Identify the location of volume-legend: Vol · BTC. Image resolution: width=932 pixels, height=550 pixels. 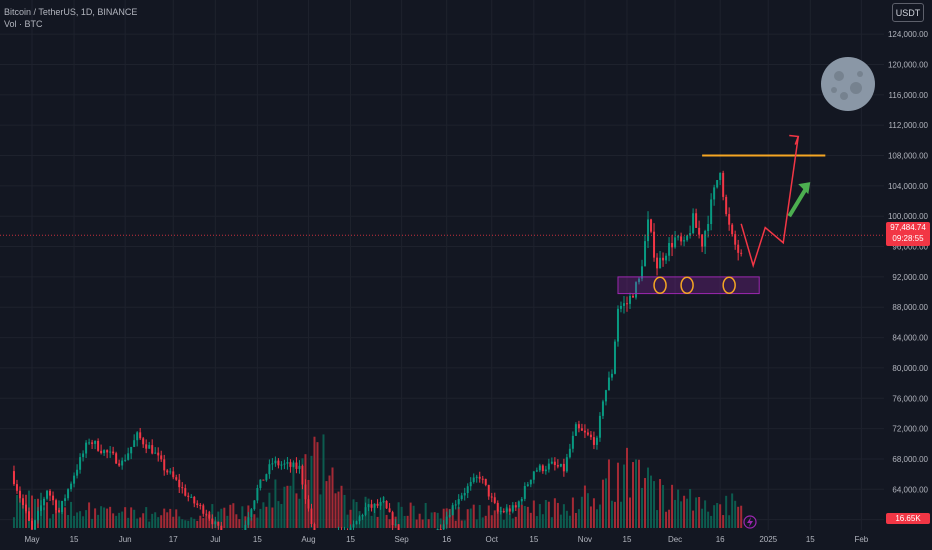
(70, 24).